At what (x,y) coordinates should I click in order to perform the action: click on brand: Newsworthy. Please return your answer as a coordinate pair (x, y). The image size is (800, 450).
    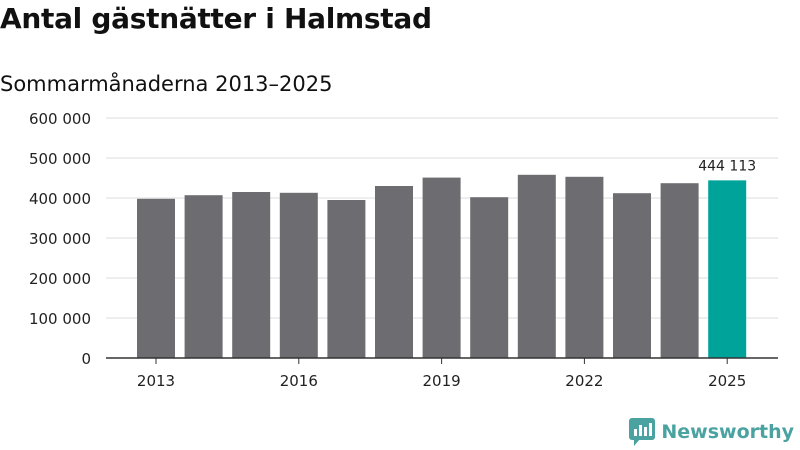
    Looking at the image, I should click on (711, 432).